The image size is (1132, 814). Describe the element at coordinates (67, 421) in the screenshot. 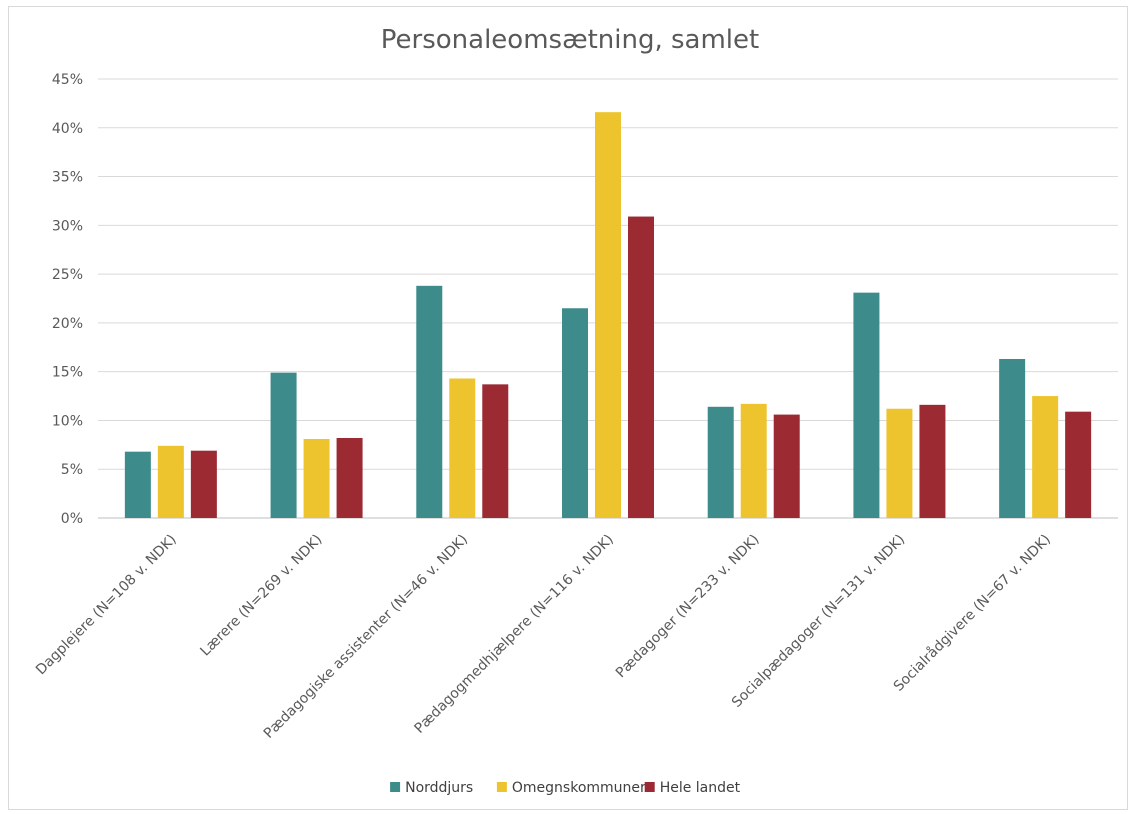

I see `y-tick-label: 10%` at that location.